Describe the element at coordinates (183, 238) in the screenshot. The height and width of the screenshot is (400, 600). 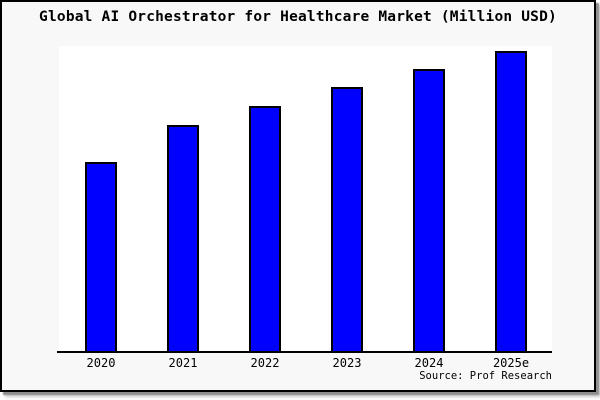
I see `bar-2021` at that location.